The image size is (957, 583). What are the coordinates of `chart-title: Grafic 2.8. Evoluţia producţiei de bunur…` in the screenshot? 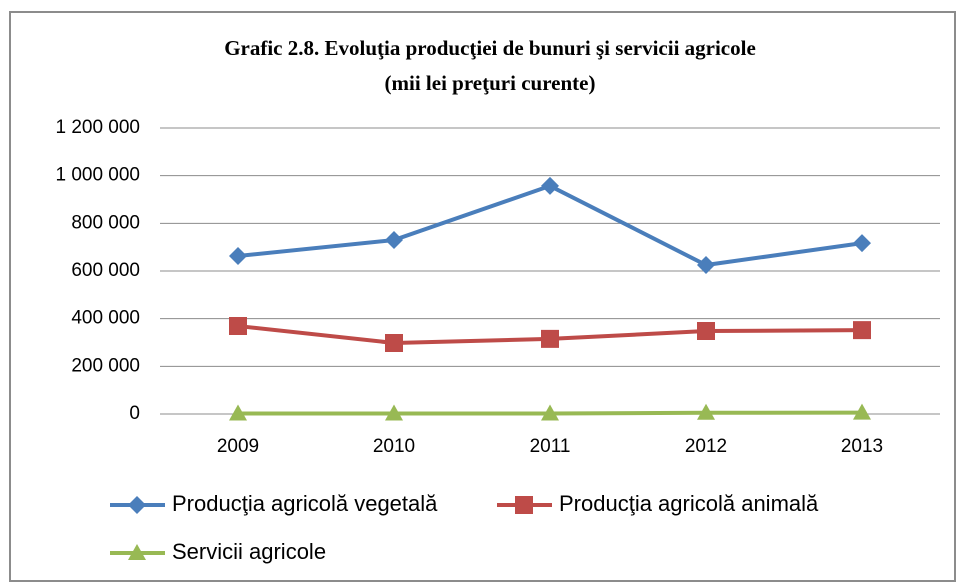 It's located at (490, 48).